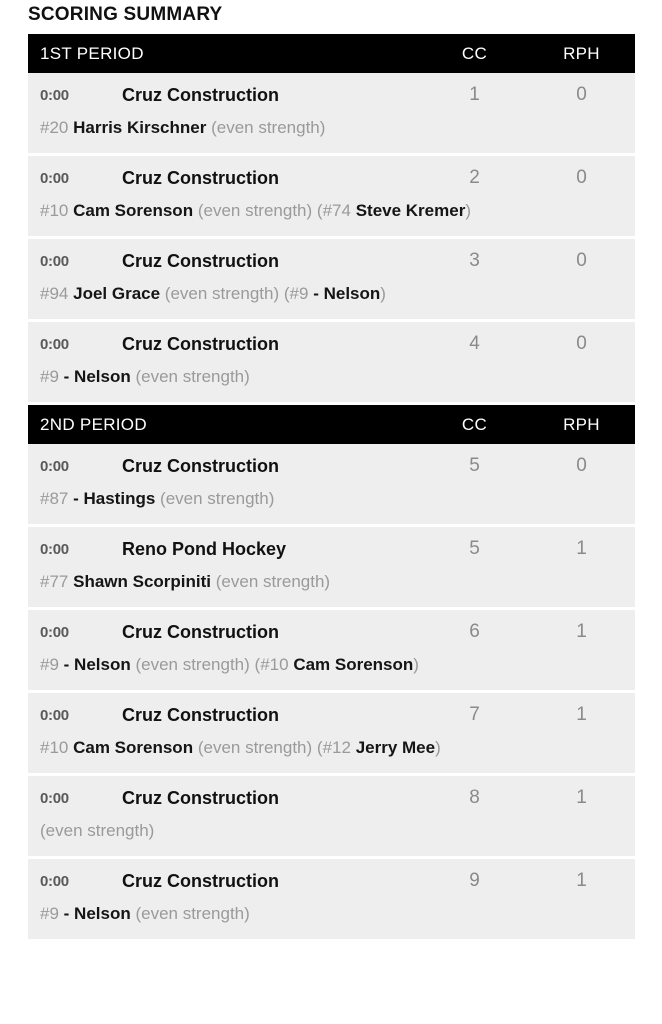 This screenshot has height=1024, width=662. What do you see at coordinates (474, 53) in the screenshot?
I see `column-header-home: CC` at bounding box center [474, 53].